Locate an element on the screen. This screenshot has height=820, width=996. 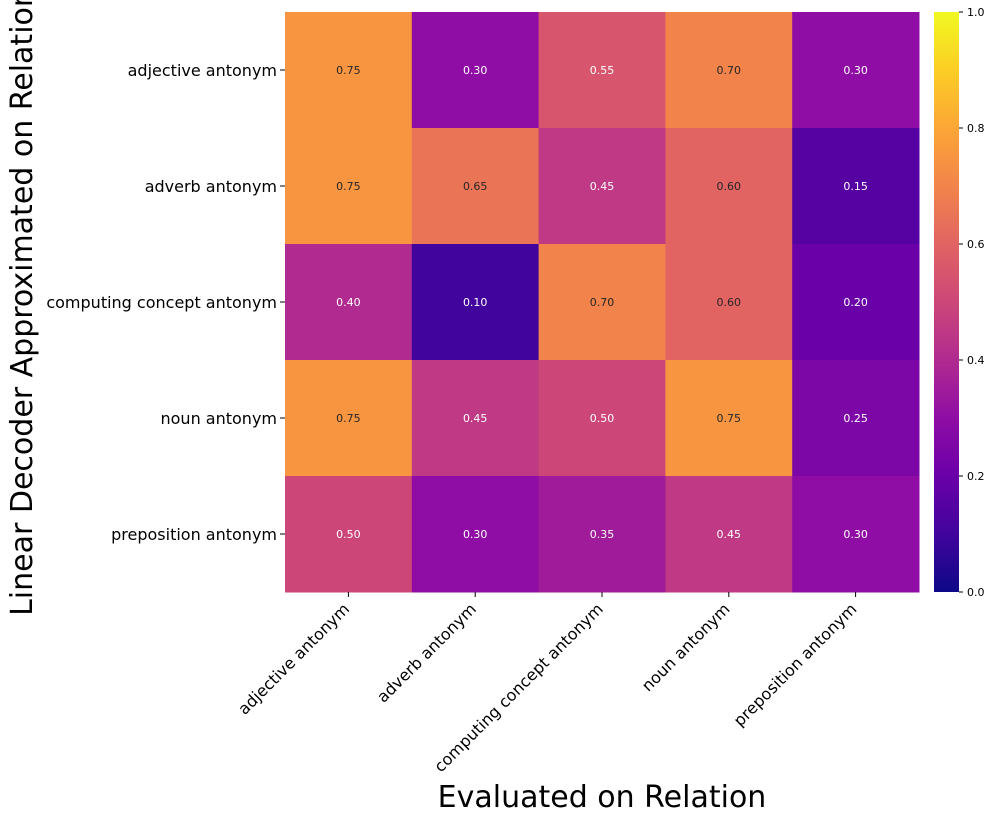
cell-value-label: 0.20 is located at coordinates (855, 302).